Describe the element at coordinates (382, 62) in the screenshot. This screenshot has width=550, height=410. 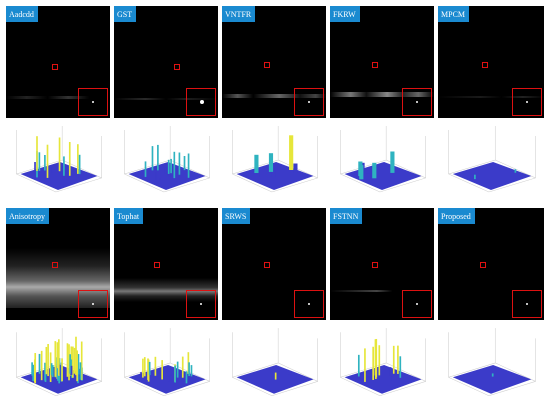
I see `image-panel-fkrw: FKRW` at that location.